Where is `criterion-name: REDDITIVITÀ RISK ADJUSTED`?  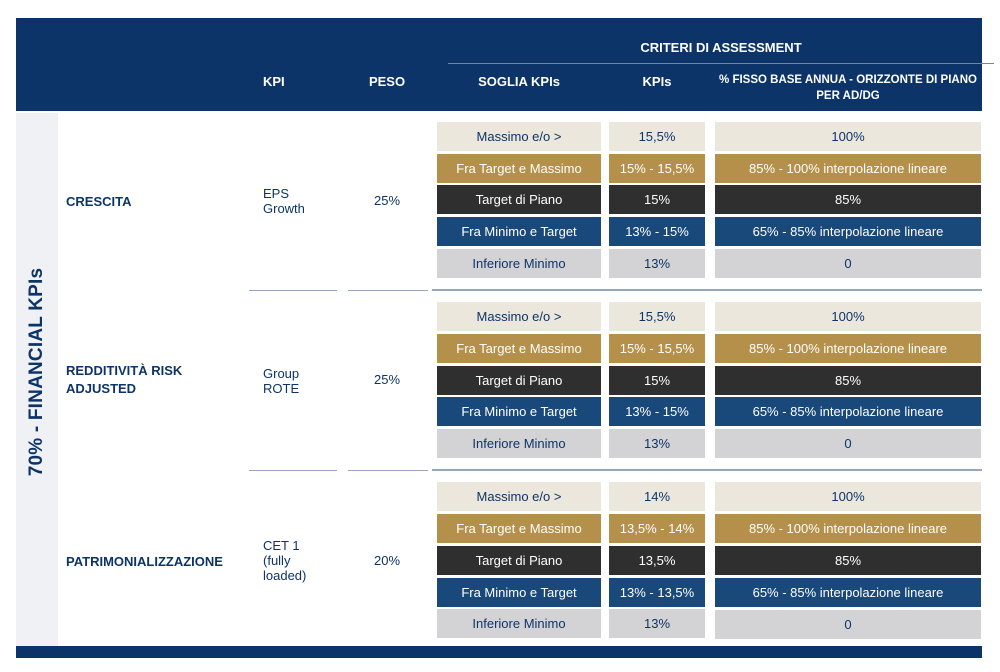
criterion-name: REDDITIVITÀ RISK ADJUSTED is located at coordinates (124, 379).